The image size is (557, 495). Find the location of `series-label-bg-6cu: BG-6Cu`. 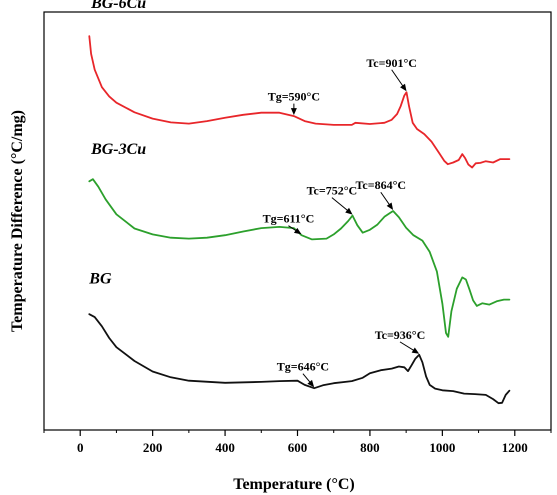

series-label-bg-6cu: BG-6Cu is located at coordinates (118, 6).